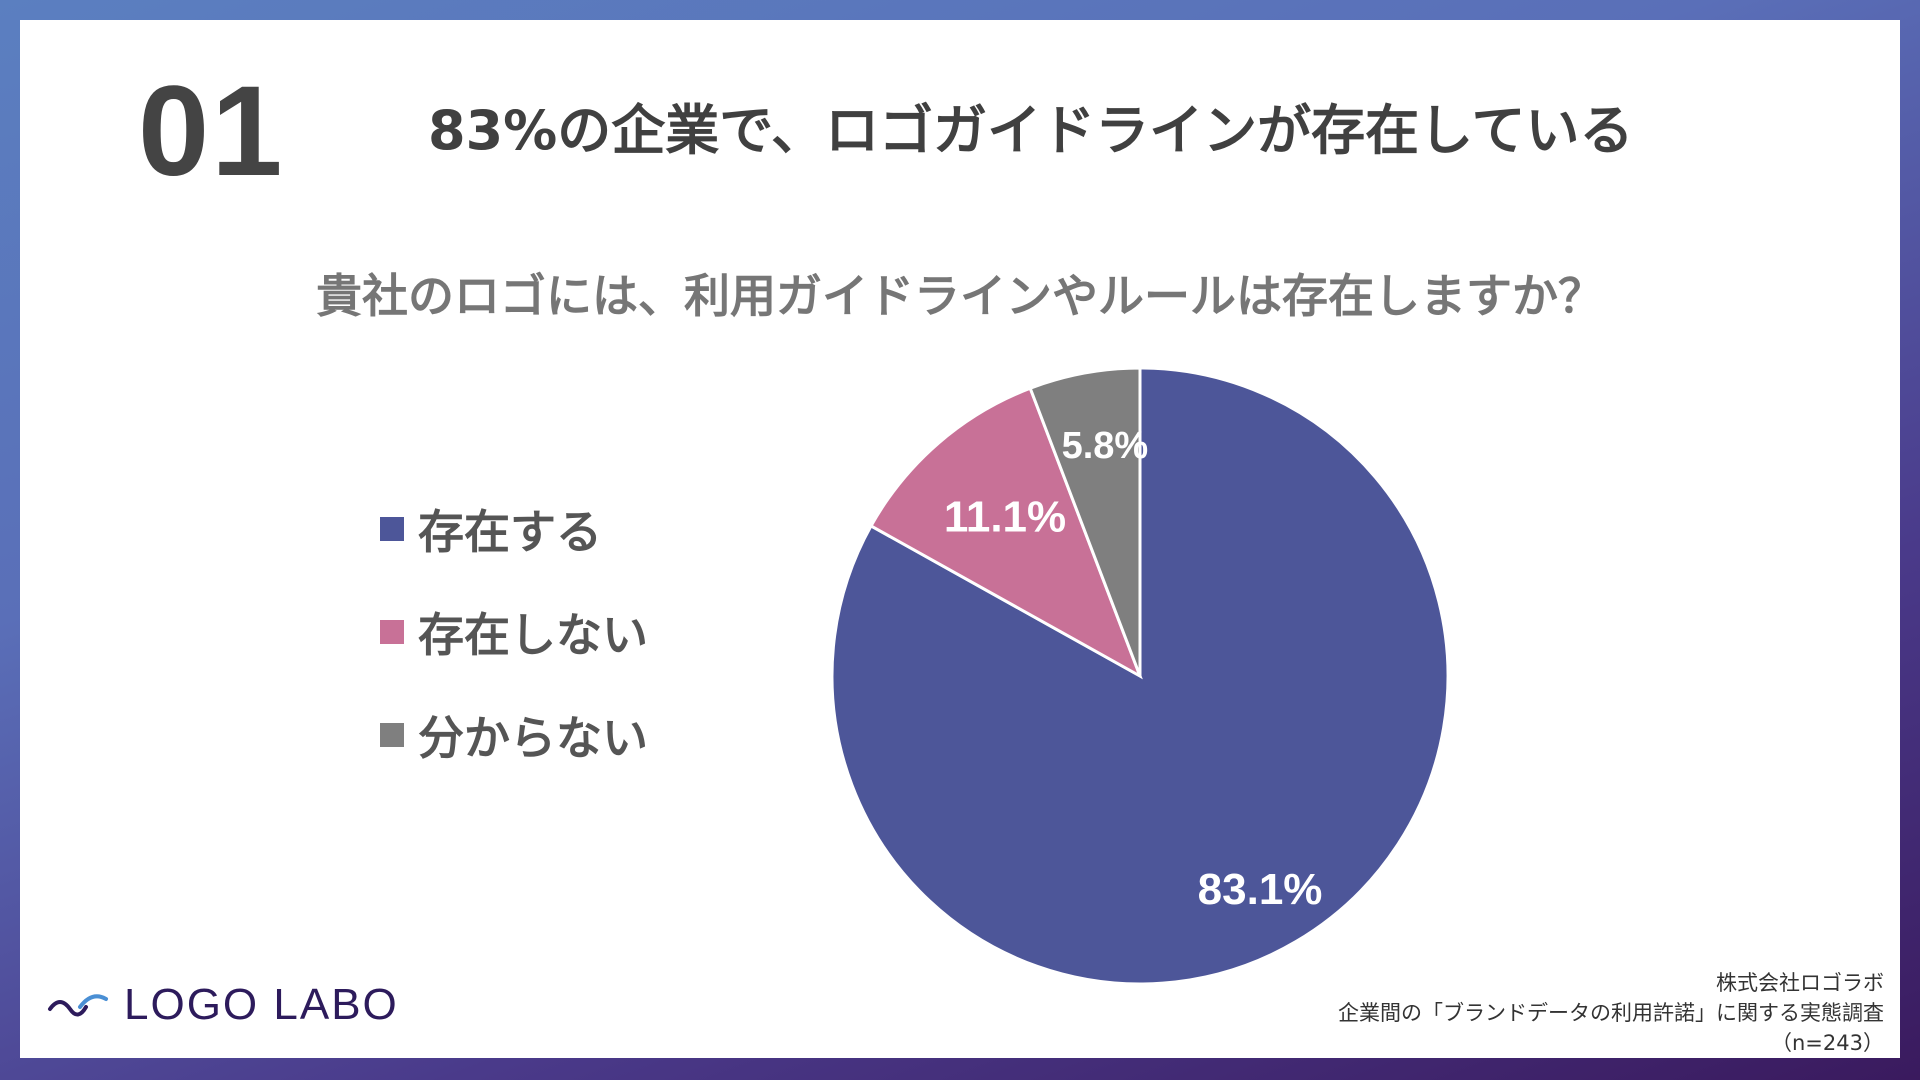  What do you see at coordinates (1031, 130) in the screenshot?
I see `headline: 83%の企業で、ロゴガイドラインが存在している` at bounding box center [1031, 130].